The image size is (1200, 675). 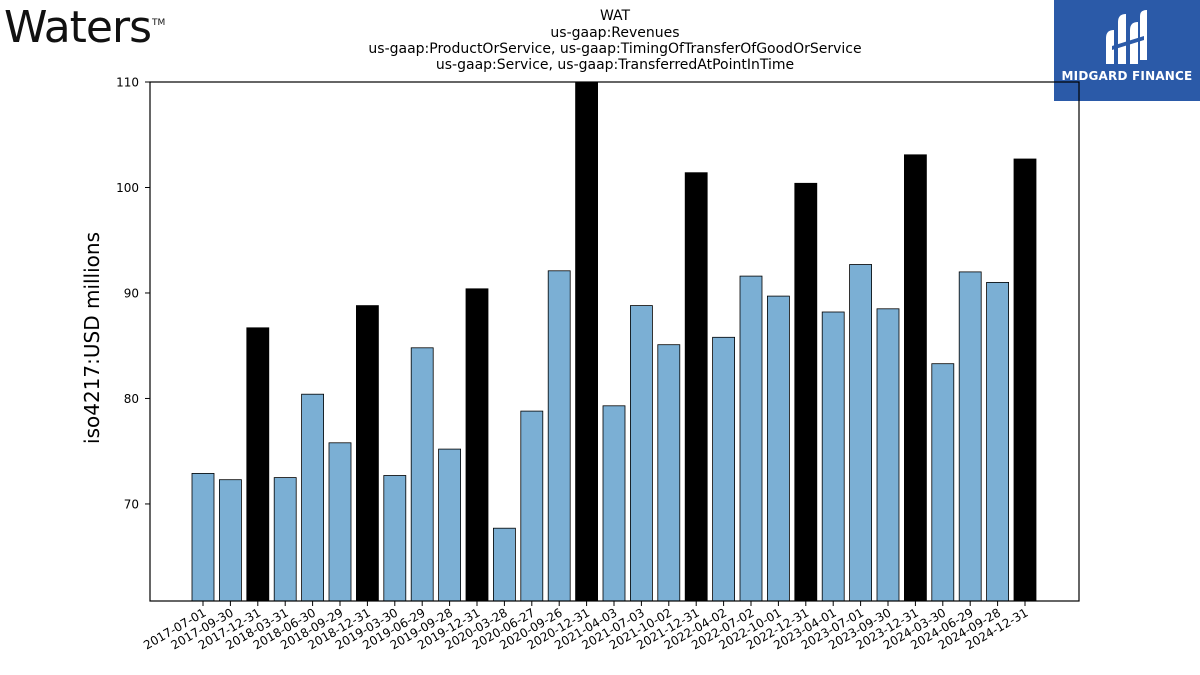 What do you see at coordinates (614, 33) in the screenshot?
I see `chart-title-line-2: us-gaap:Revenues` at bounding box center [614, 33].